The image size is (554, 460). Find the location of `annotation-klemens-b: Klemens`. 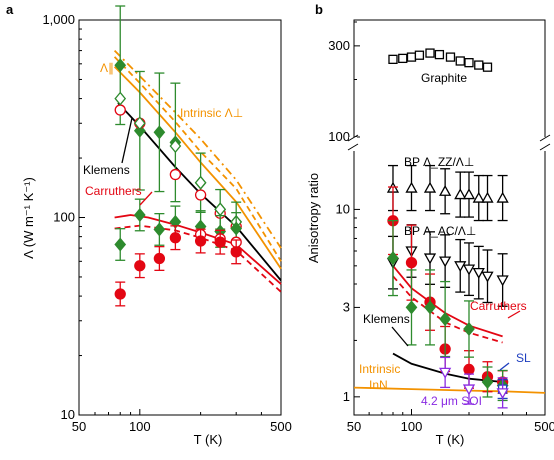

annotation-klemens-b: Klemens is located at coordinates (386, 319).